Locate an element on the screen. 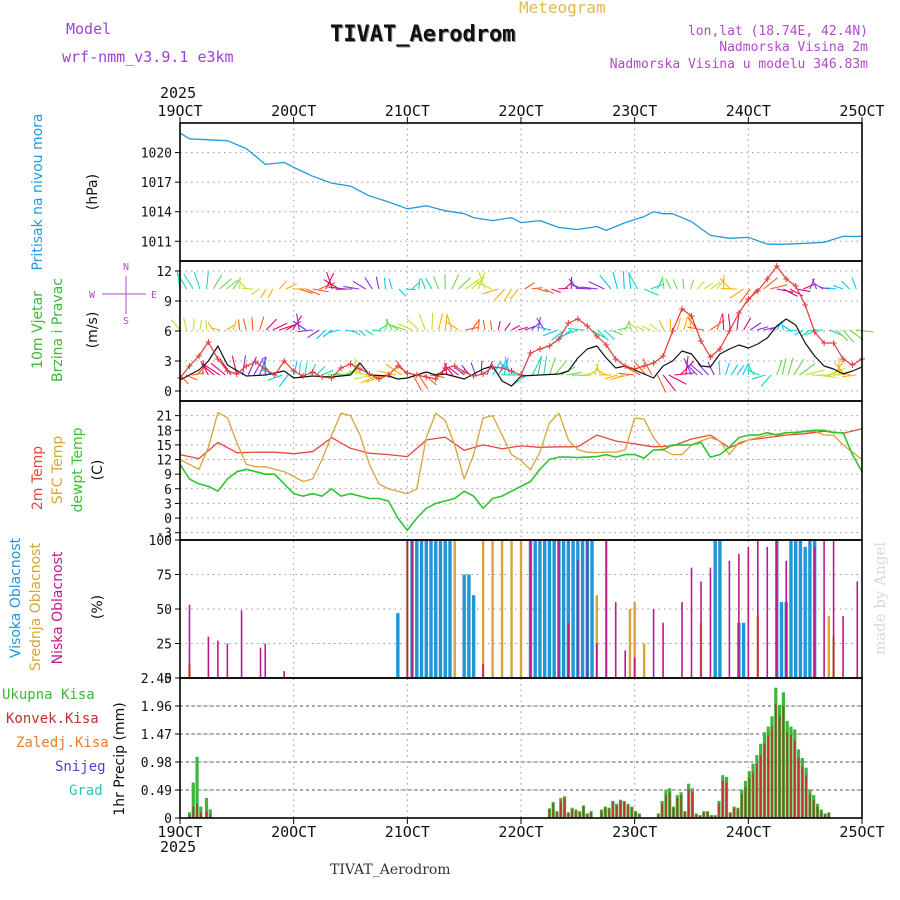  y-tick-label: 9 is located at coordinates (168, 302).